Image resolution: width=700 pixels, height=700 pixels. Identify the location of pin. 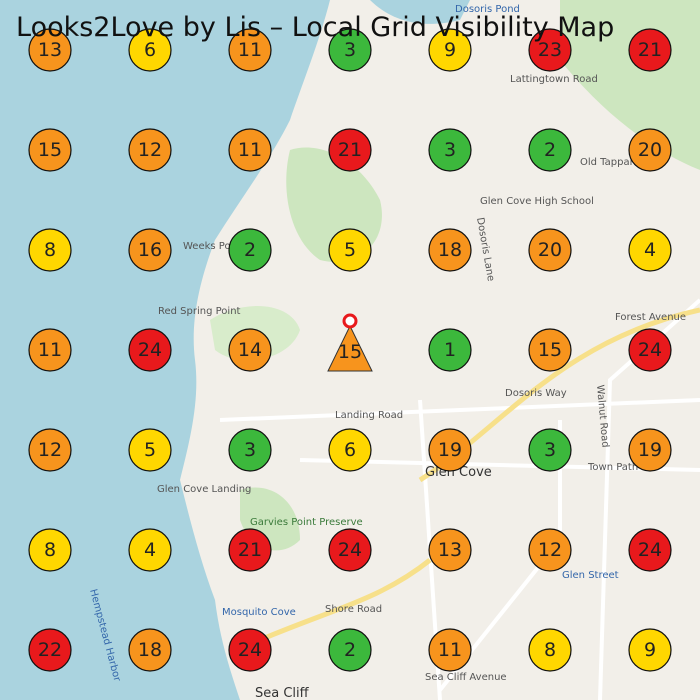
(350, 321).